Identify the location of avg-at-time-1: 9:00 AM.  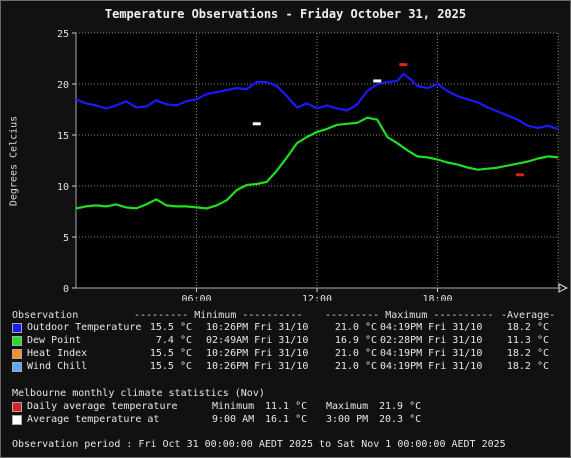
(233, 419).